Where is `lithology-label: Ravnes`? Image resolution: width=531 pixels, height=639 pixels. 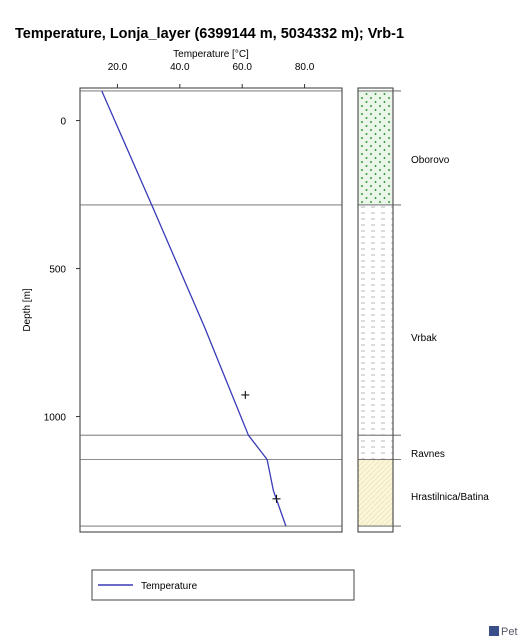
lithology-label: Ravnes is located at coordinates (428, 454).